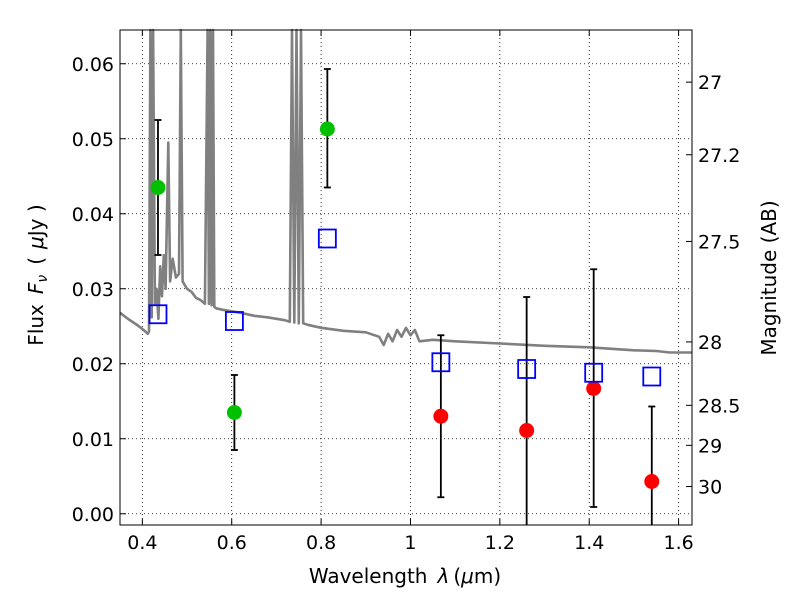  What do you see at coordinates (142, 543) in the screenshot?
I see `x-tick-label: 0.4` at bounding box center [142, 543].